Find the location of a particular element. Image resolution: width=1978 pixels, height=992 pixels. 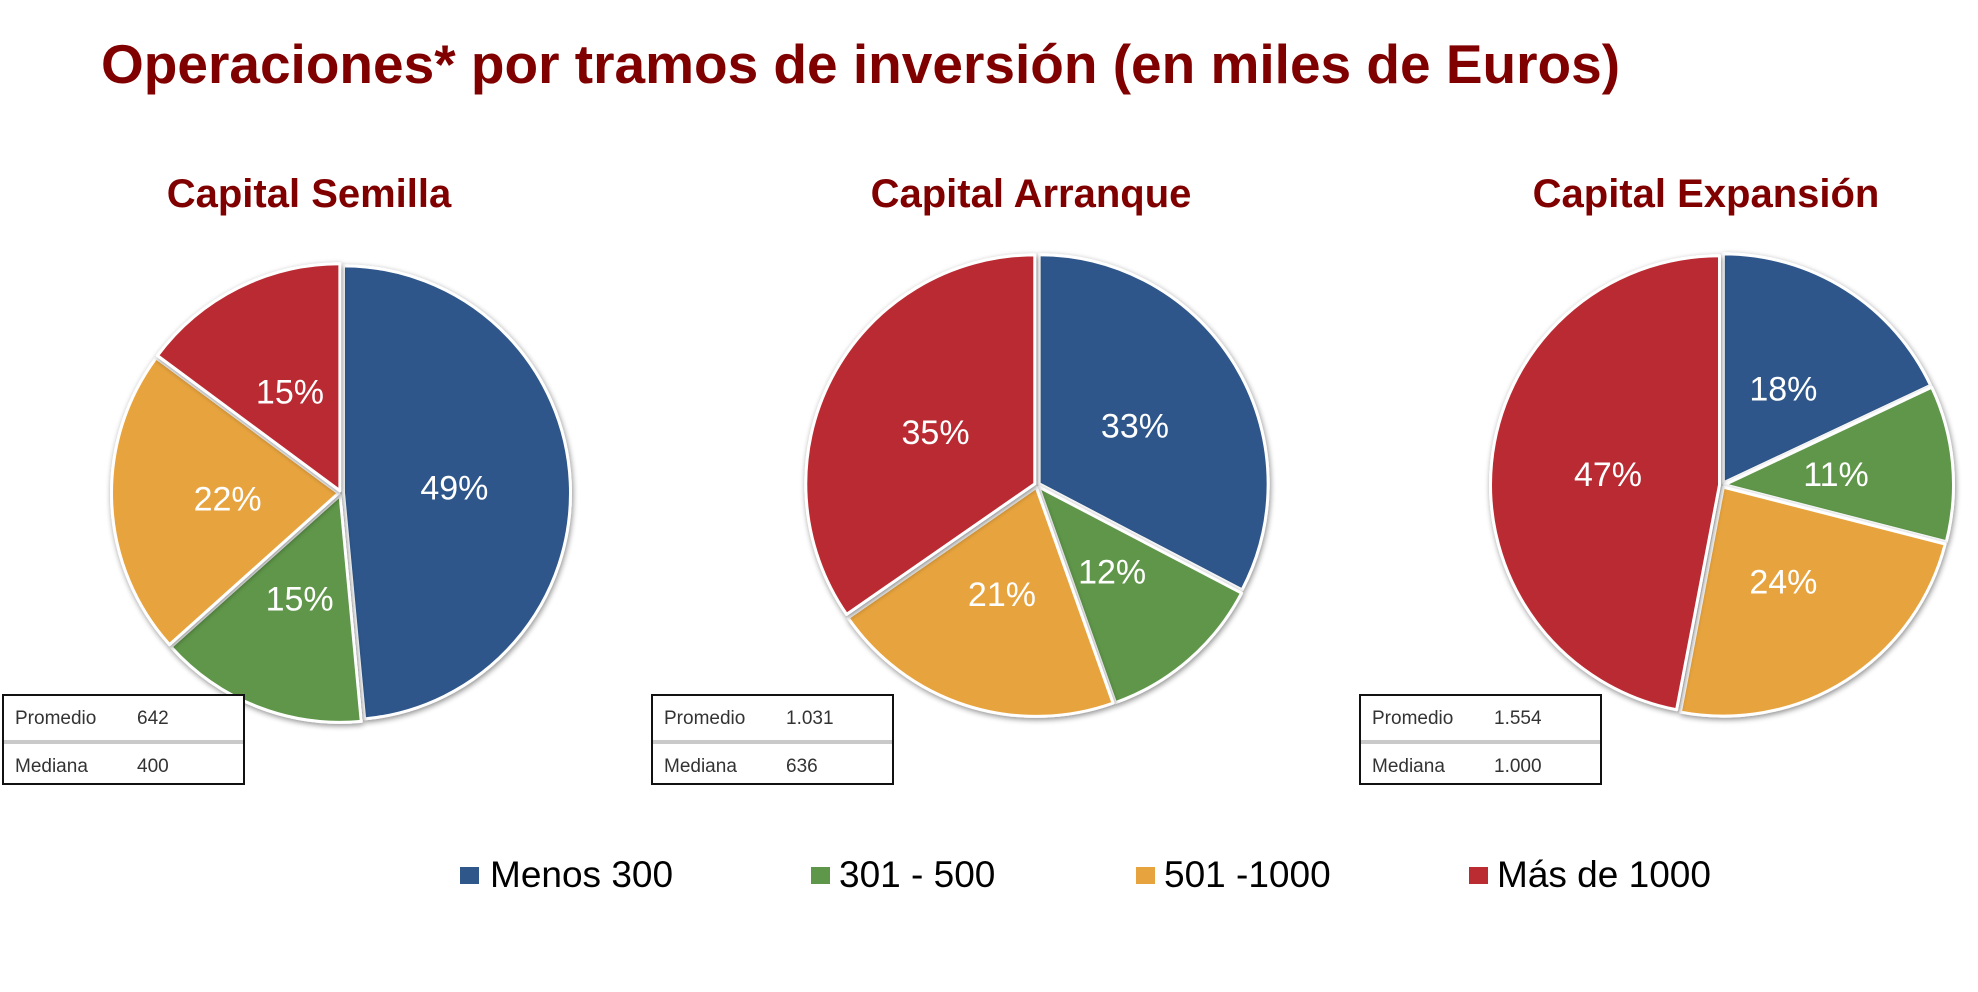

stats-table-capital-expansion: Promedio 1.554 Mediana 1.000 is located at coordinates (1480, 739).